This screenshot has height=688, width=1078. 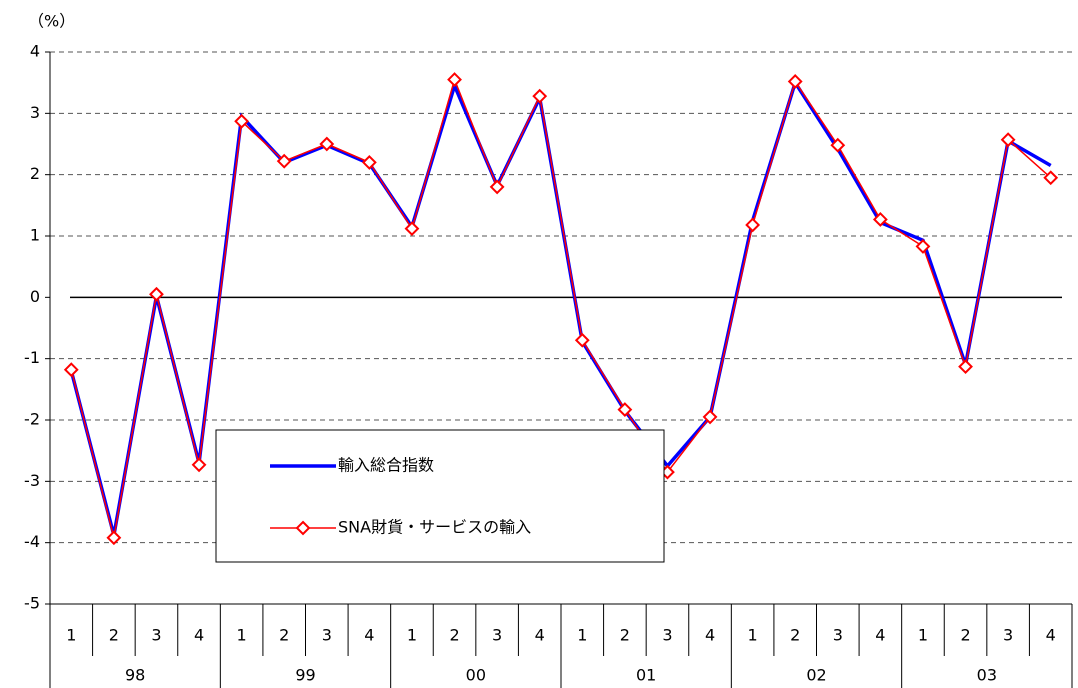 I want to click on x-group-label: 99, so click(x=305, y=675).